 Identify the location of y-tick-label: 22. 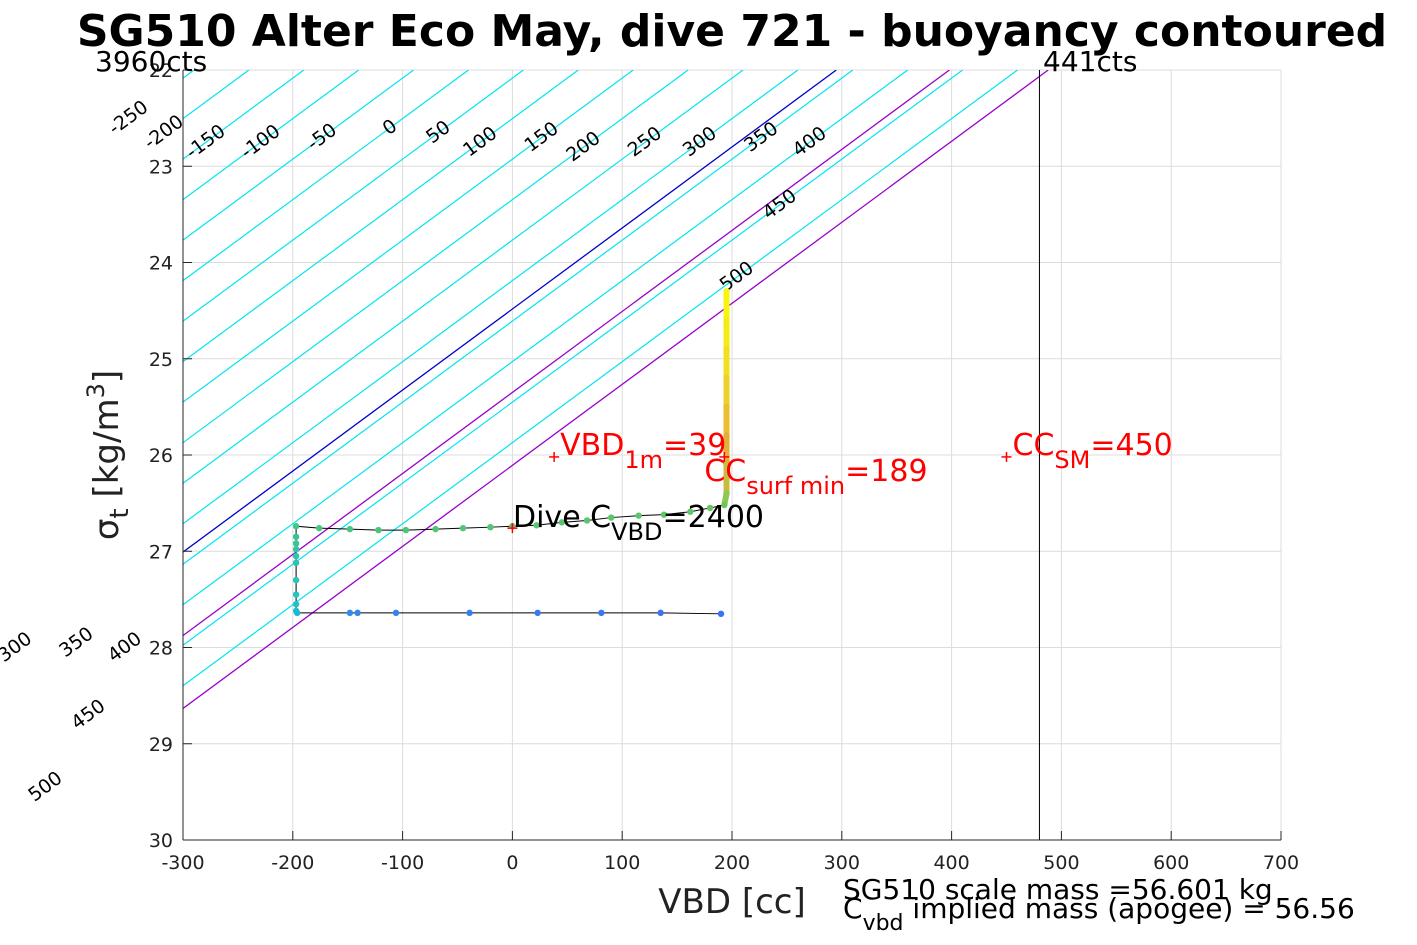
(161, 71).